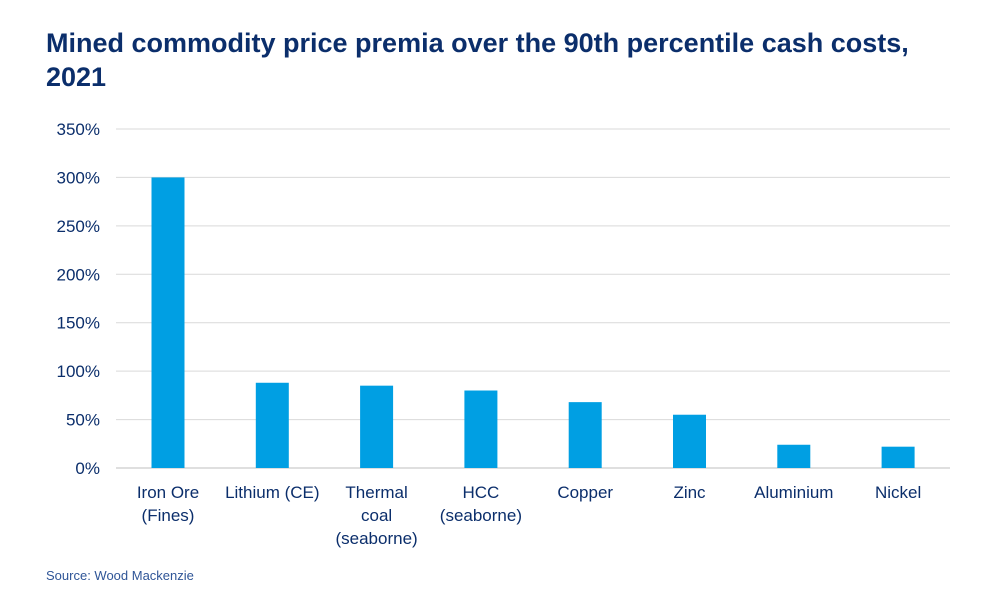 This screenshot has width=1000, height=600. I want to click on x-tick-label: Aluminium, so click(793, 492).